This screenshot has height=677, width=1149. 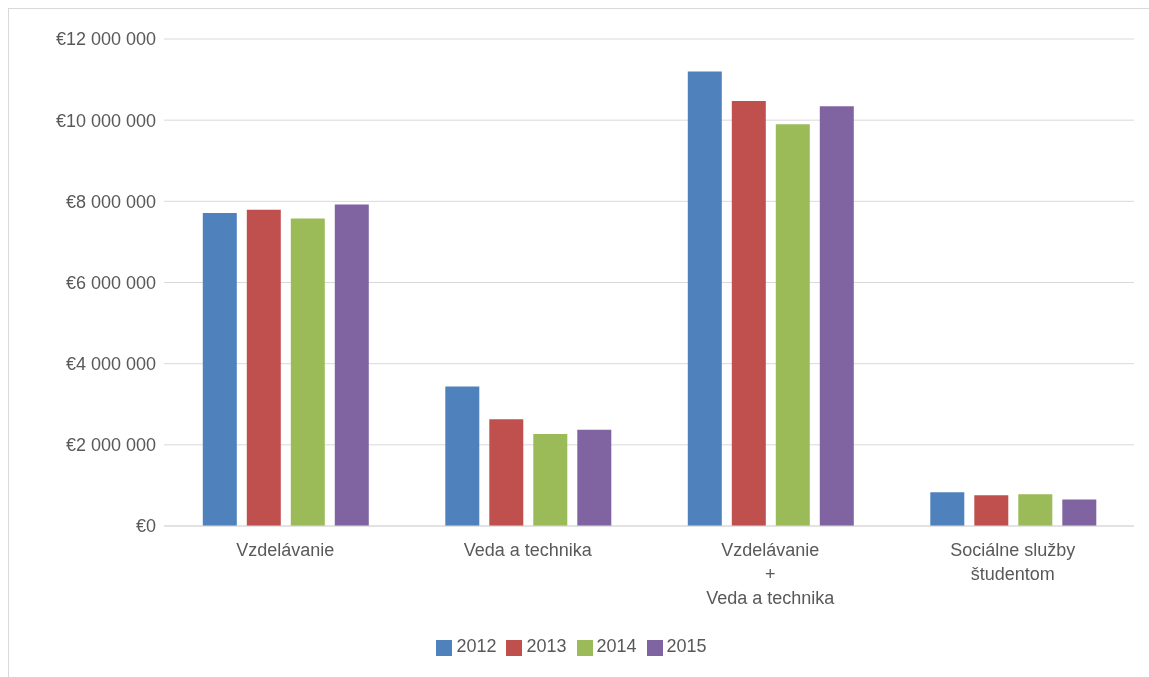 I want to click on y-tick-label: €10 000 000, so click(x=105, y=120).